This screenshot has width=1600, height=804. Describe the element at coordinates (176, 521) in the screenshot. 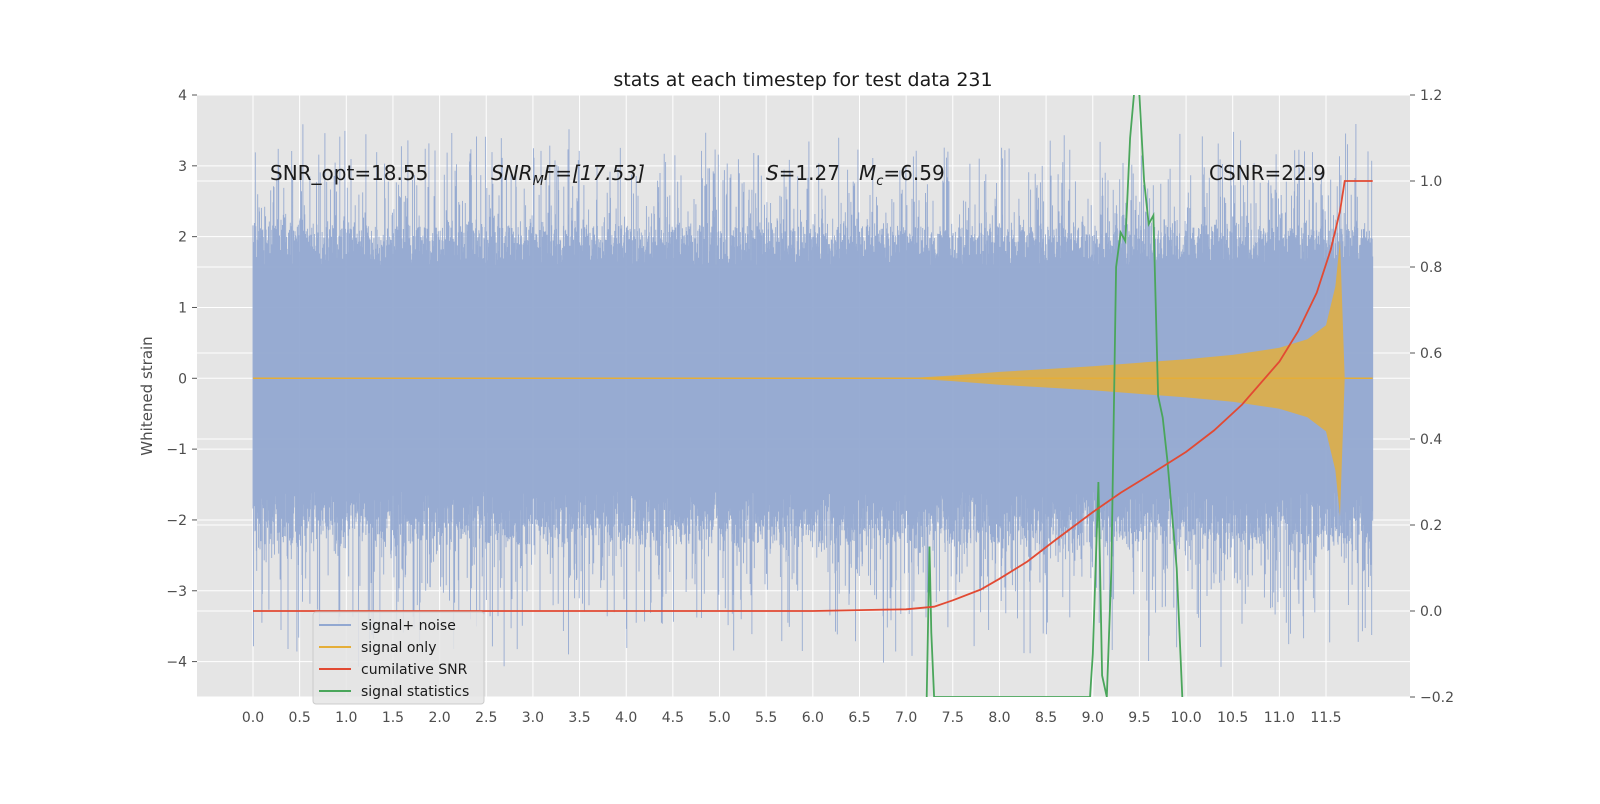

I see `y-tick-label: −2` at that location.